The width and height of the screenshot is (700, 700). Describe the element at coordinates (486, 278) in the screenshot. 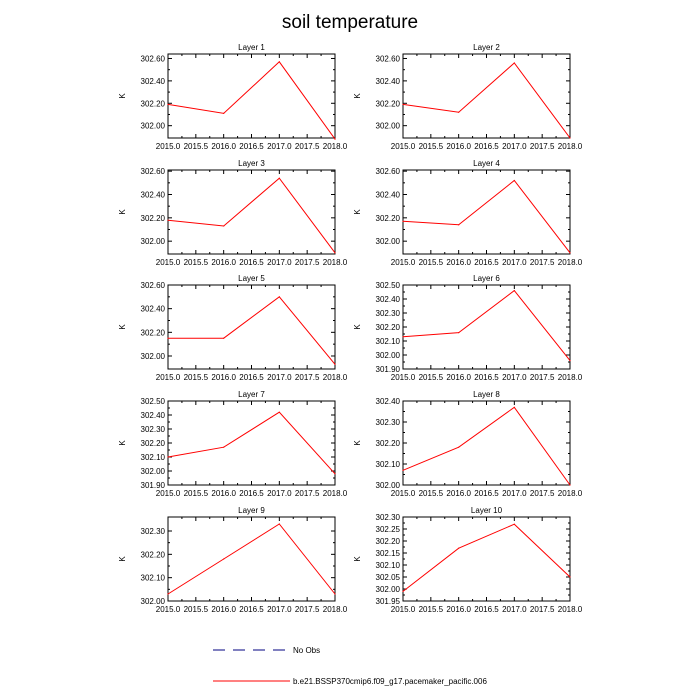

I see `panel-title: Layer 6` at that location.